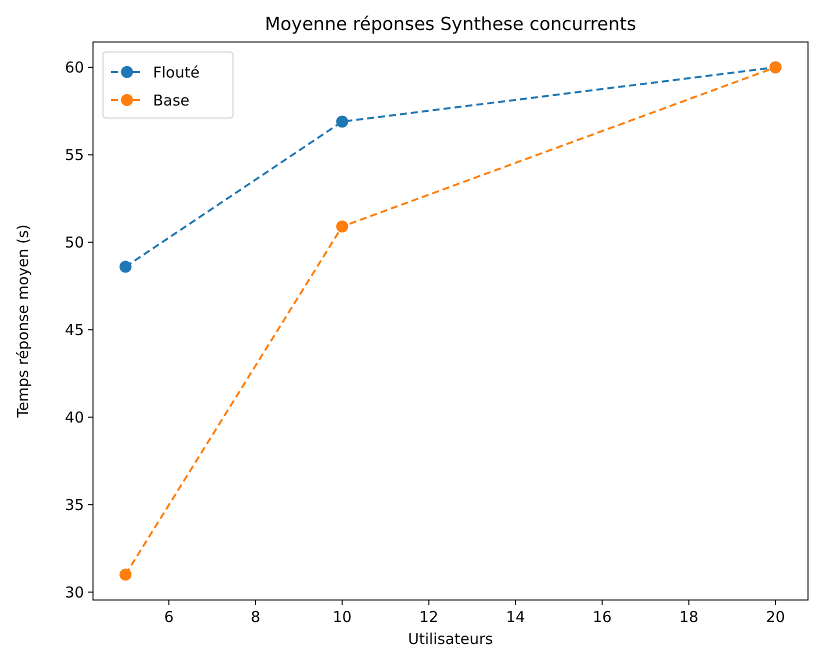  I want to click on y-tick-label: 40, so click(74, 417).